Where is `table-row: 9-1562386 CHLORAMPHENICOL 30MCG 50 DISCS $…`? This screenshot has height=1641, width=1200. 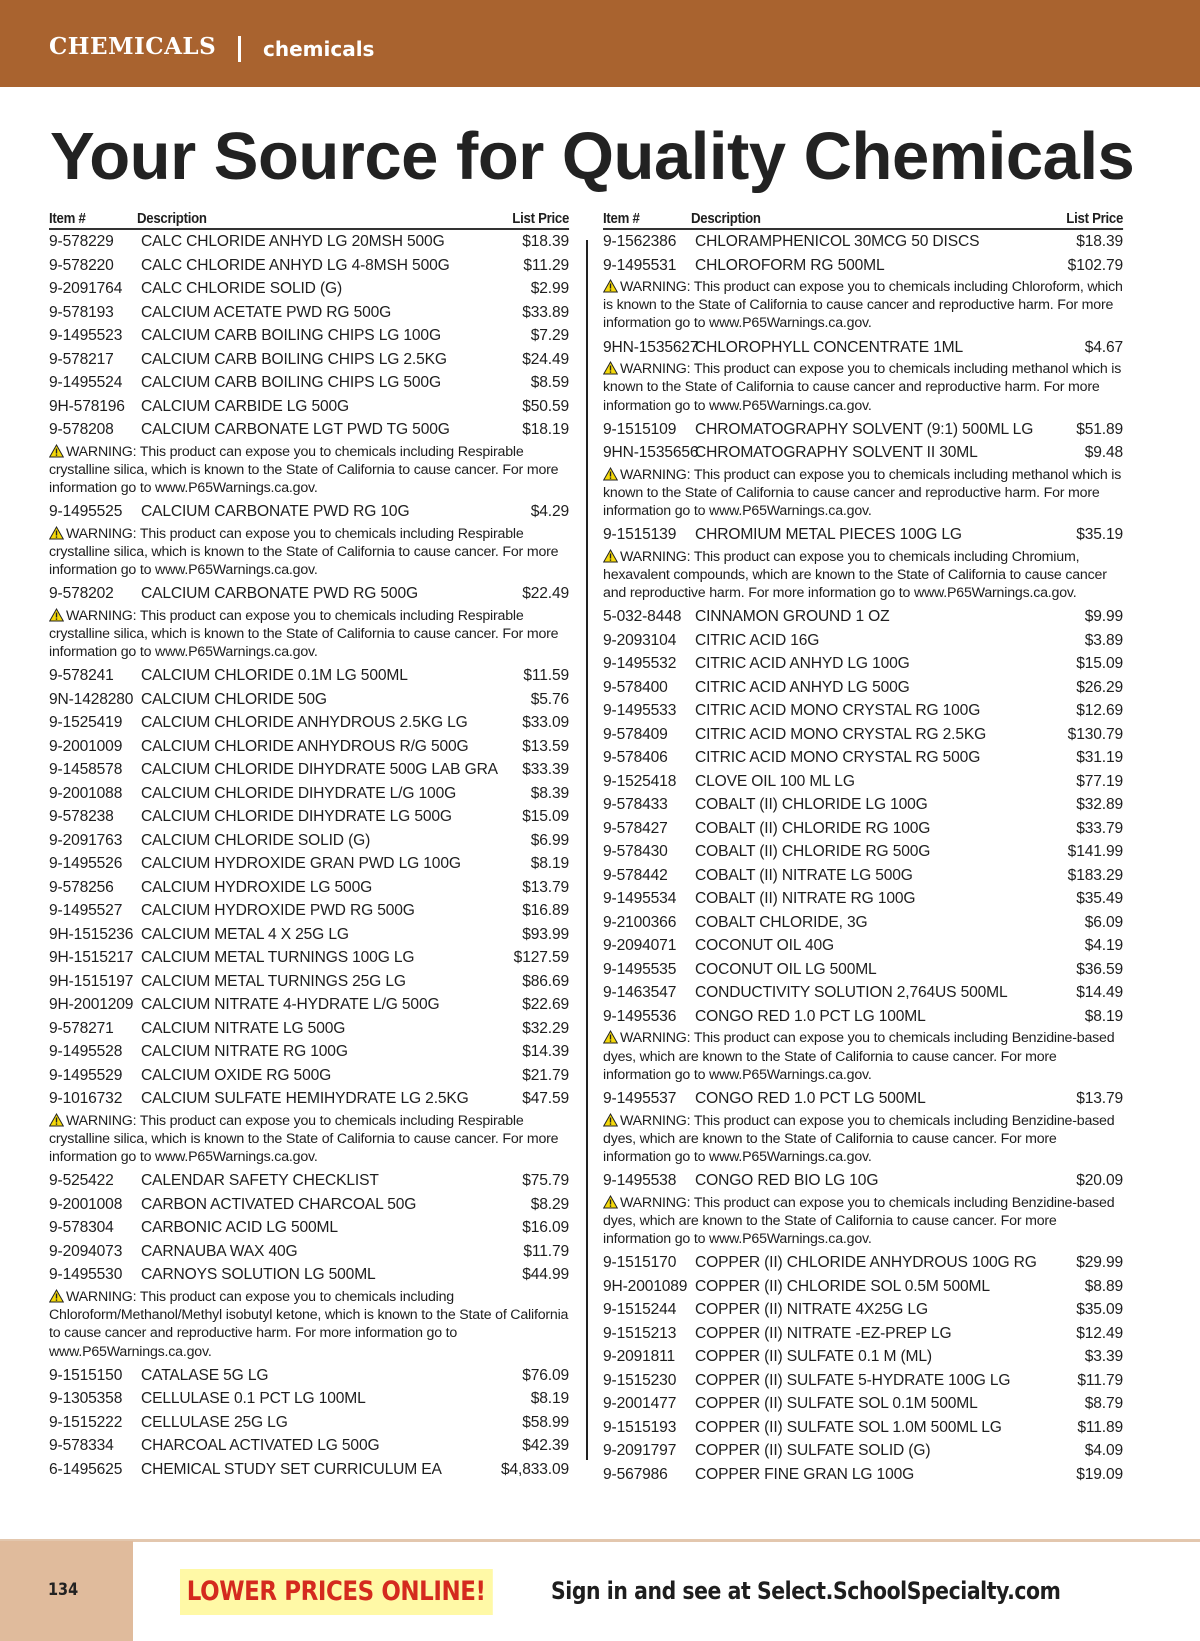
table-row: 9-1562386 CHLORAMPHENICOL 30MCG 50 DISCS $… is located at coordinates (863, 242).